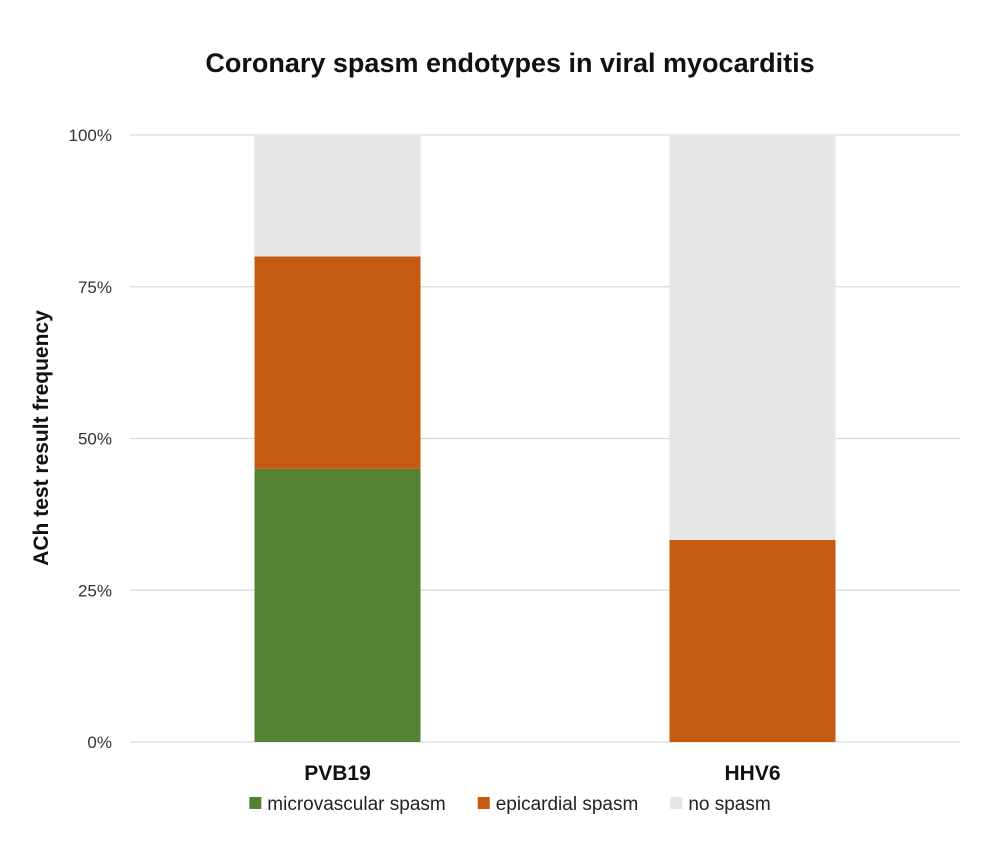 Image resolution: width=999 pixels, height=852 pixels. I want to click on y-tick-labels: 0% 25% 50% 75% 100%, so click(90, 439).